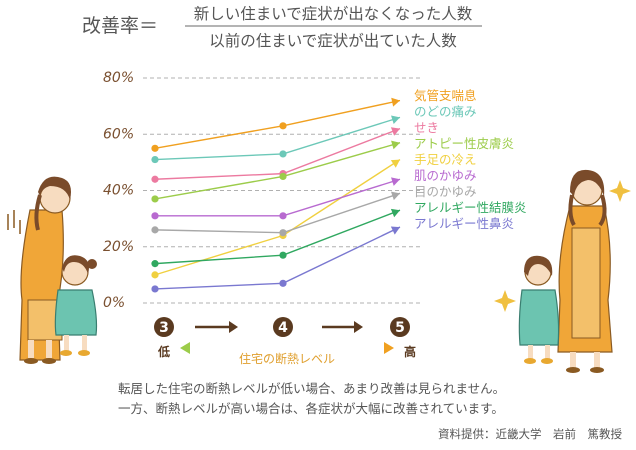 This screenshot has width=636, height=450. I want to click on formula-numerator: 新しい住まいで症状が出なくなった人数, so click(333, 14).